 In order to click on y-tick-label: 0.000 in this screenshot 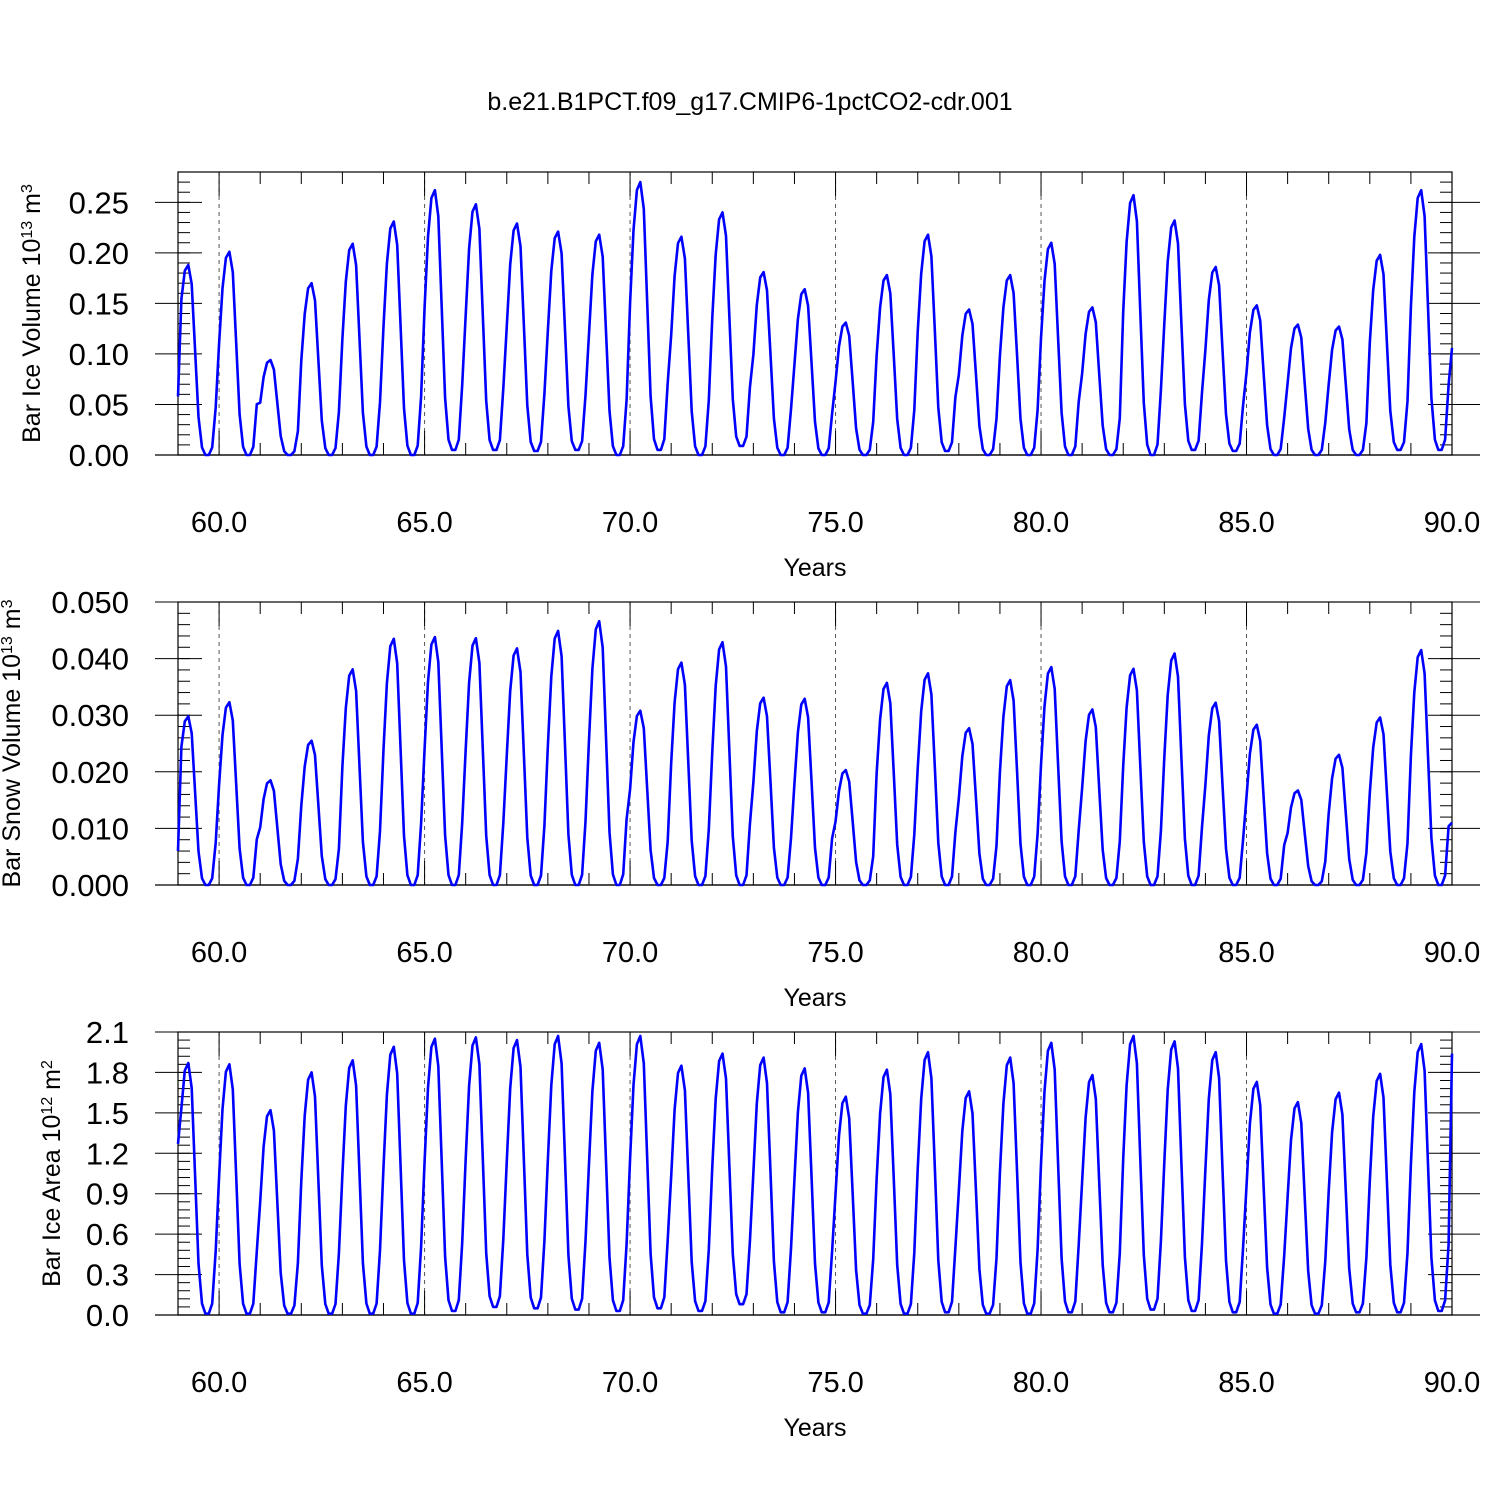, I will do `click(90, 885)`.